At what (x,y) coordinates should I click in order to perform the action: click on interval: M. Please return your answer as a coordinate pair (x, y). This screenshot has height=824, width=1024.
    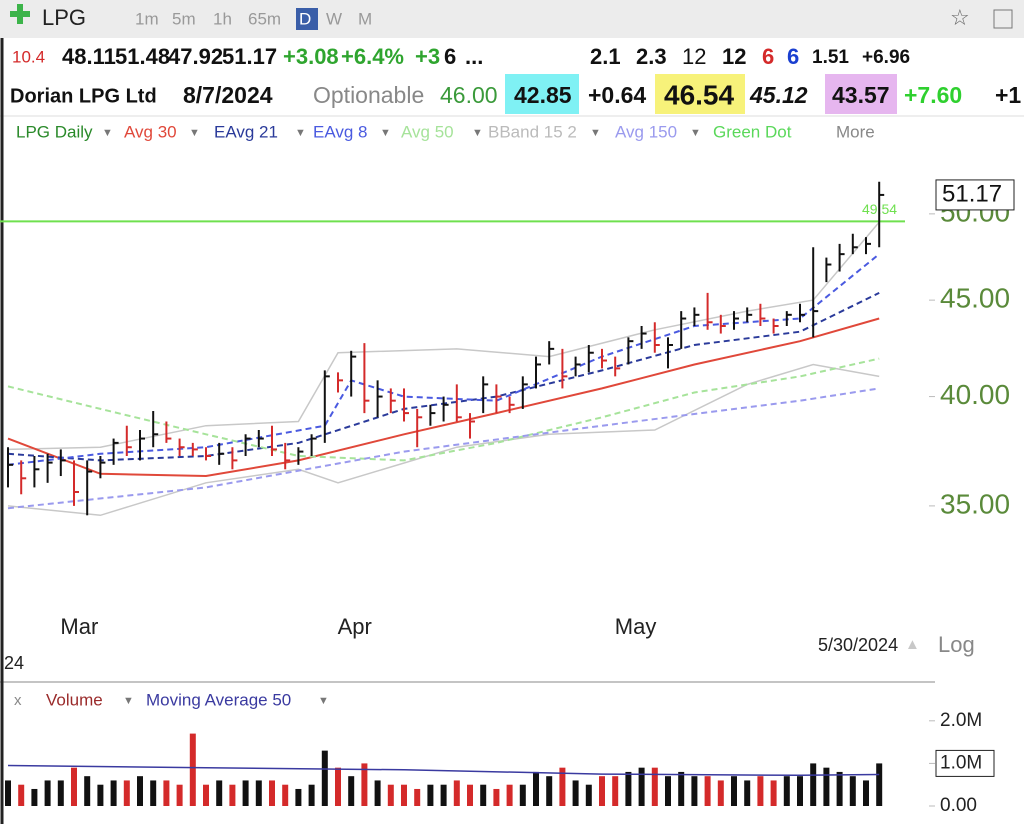
    Looking at the image, I should click on (365, 18).